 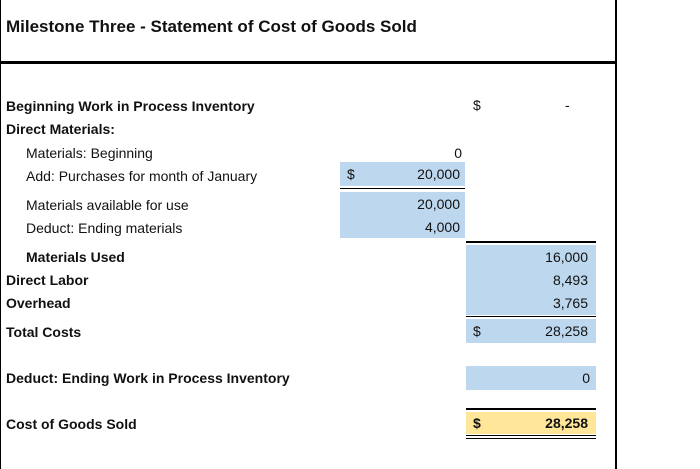 What do you see at coordinates (44, 332) in the screenshot?
I see `total-costs-label: Total Costs` at bounding box center [44, 332].